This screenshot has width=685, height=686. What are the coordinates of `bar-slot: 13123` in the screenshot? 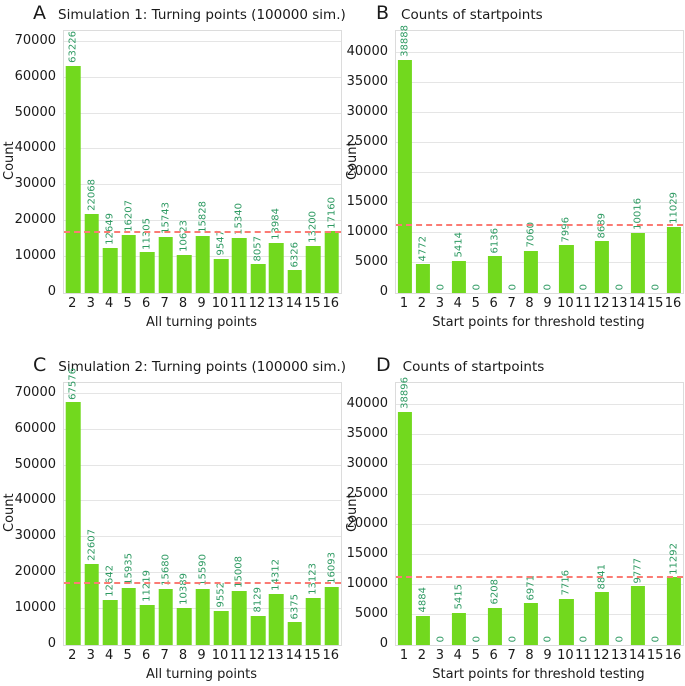 It's located at (313, 514).